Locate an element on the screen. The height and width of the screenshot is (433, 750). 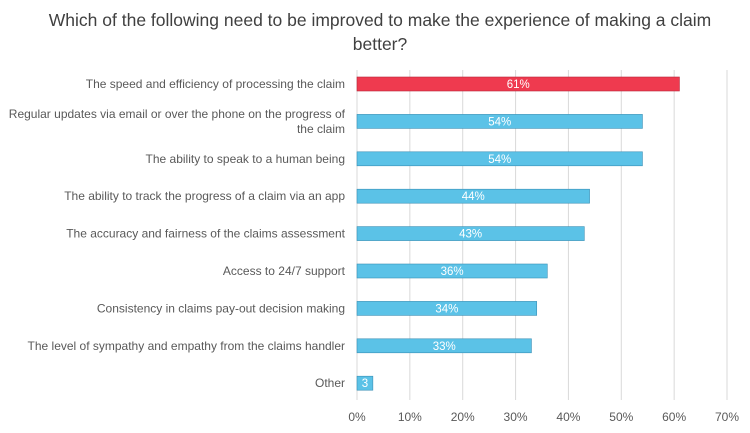
bar-data-label: 34% is located at coordinates (446, 309).